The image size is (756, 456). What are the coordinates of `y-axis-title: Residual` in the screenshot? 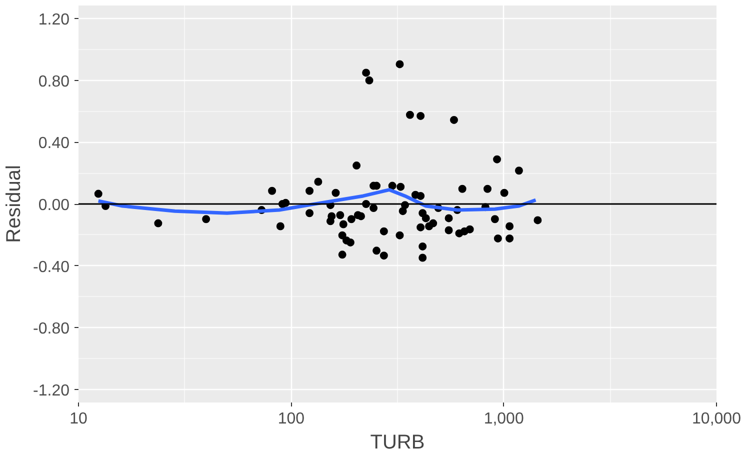 It's located at (14, 204).